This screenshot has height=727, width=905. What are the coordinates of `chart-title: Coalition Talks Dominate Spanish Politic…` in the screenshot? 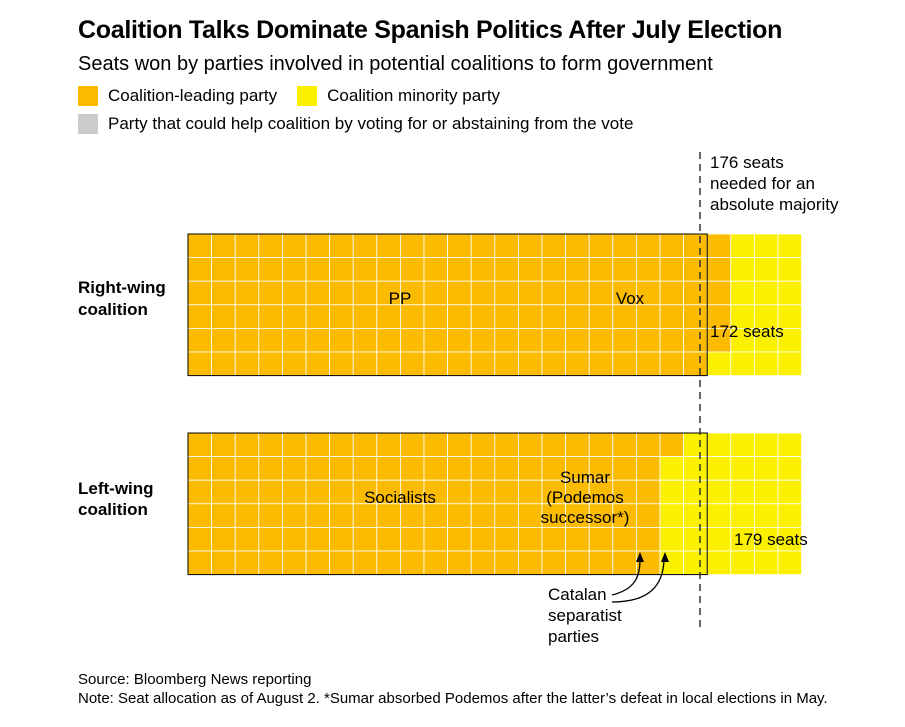 It's located at (430, 30).